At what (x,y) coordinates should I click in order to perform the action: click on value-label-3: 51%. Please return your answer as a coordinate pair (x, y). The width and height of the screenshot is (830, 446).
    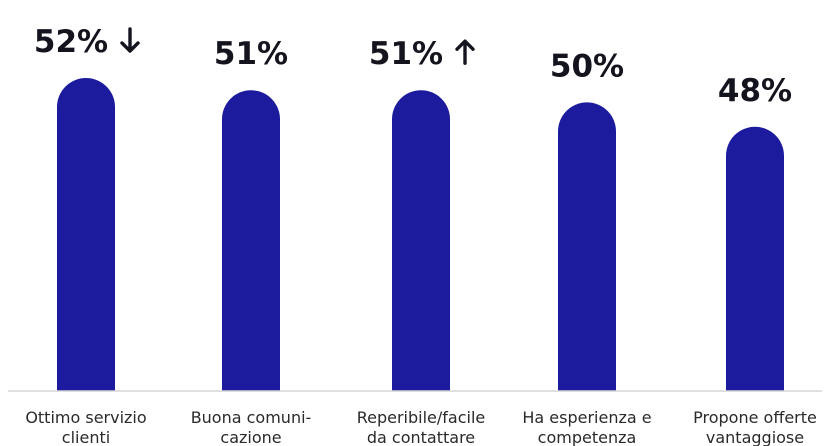
    Looking at the image, I should click on (406, 54).